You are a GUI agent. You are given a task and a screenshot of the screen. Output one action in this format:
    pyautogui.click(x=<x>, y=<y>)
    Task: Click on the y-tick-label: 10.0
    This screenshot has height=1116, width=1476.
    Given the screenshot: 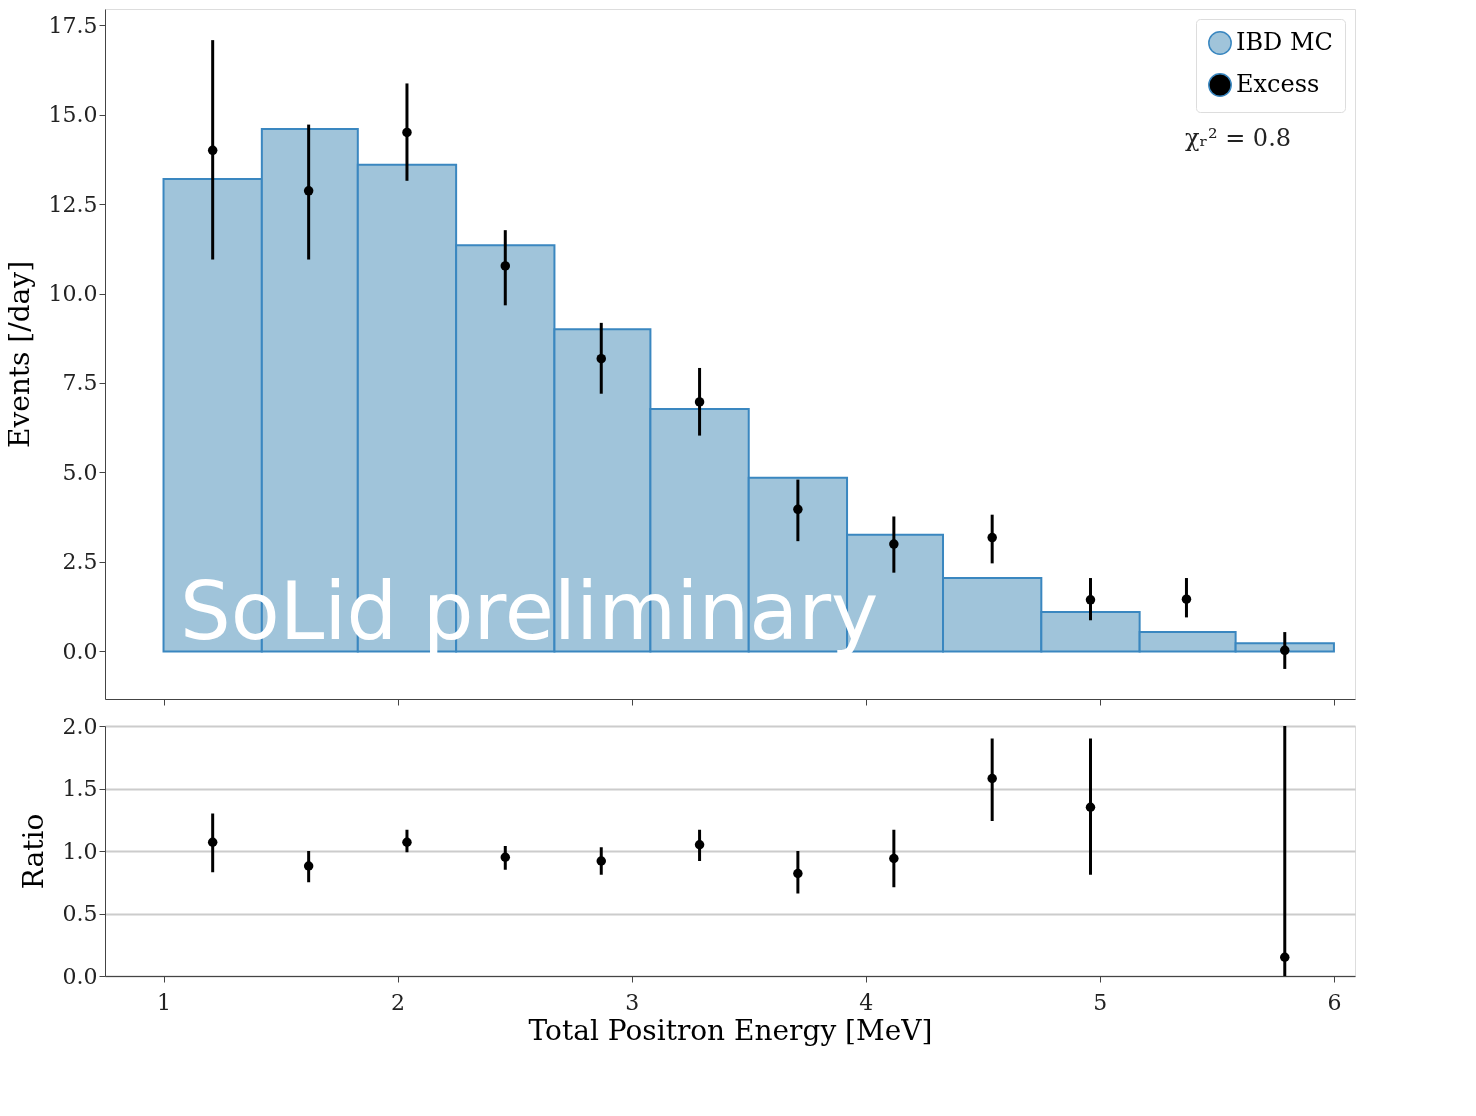 What is the action you would take?
    pyautogui.click(x=73, y=294)
    